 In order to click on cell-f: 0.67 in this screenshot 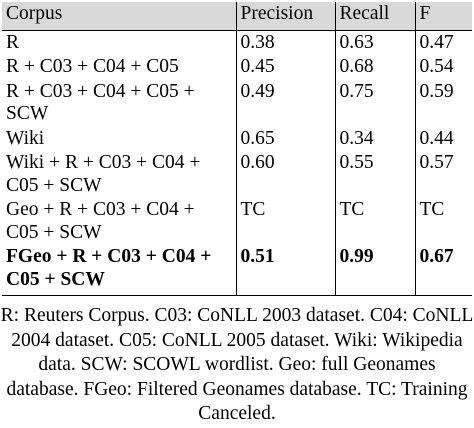, I will do `click(443, 270)`.